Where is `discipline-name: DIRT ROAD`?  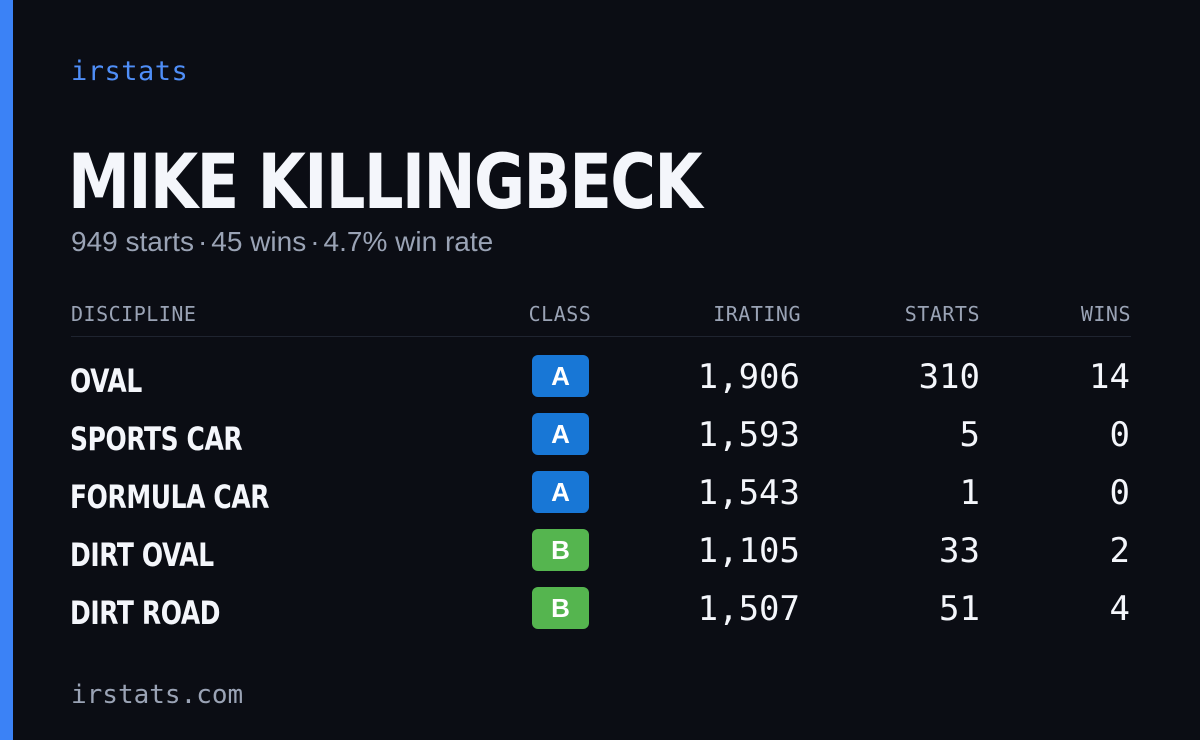 discipline-name: DIRT ROAD is located at coordinates (145, 613).